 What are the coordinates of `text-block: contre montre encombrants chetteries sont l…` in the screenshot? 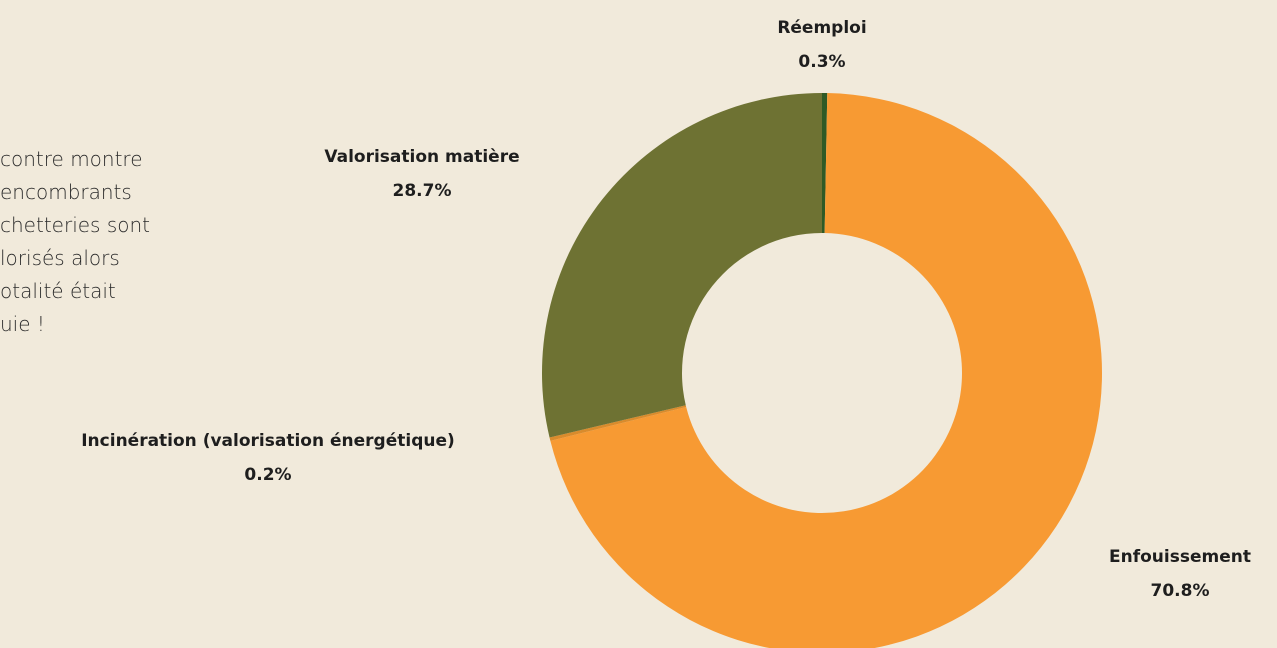 It's located at (75, 241).